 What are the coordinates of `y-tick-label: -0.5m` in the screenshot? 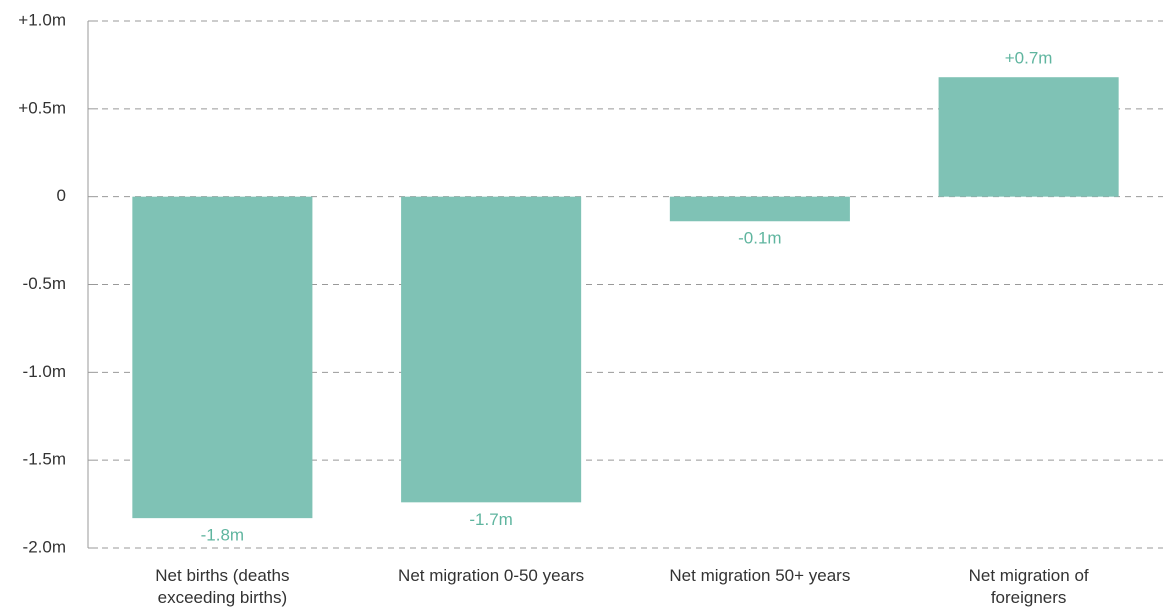 It's located at (44, 283).